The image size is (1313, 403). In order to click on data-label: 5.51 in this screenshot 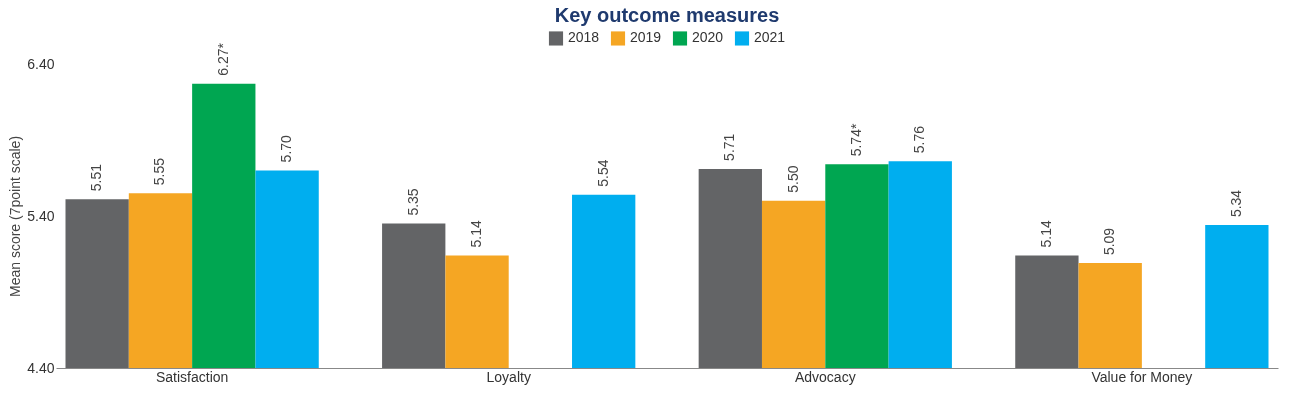, I will do `click(96, 177)`.